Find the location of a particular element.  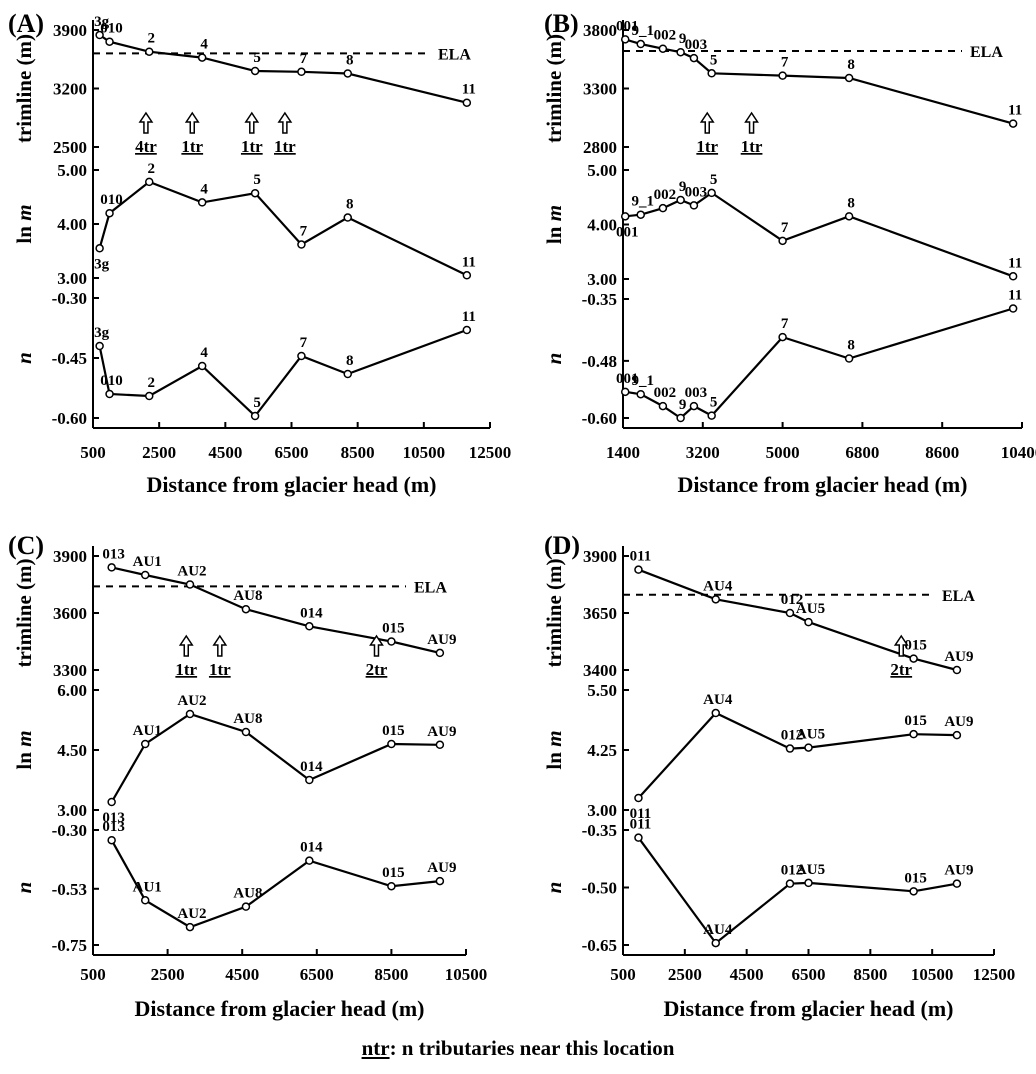

point-label: AU2 is located at coordinates (191, 701).